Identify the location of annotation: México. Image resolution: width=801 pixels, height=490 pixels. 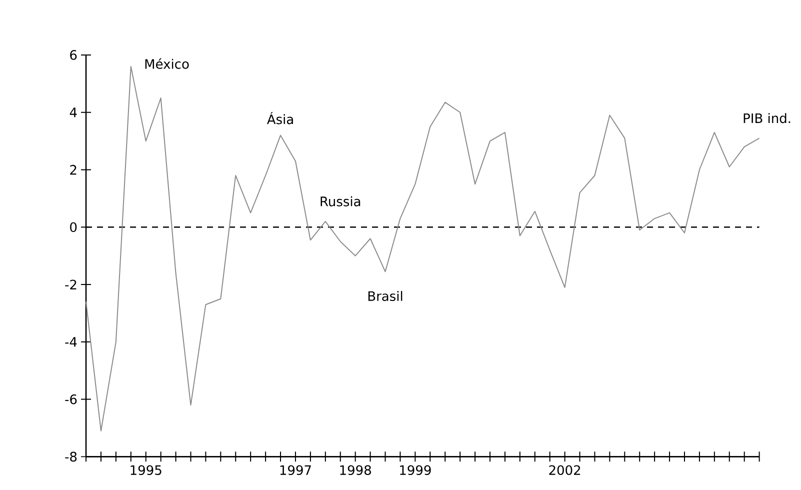
(167, 63).